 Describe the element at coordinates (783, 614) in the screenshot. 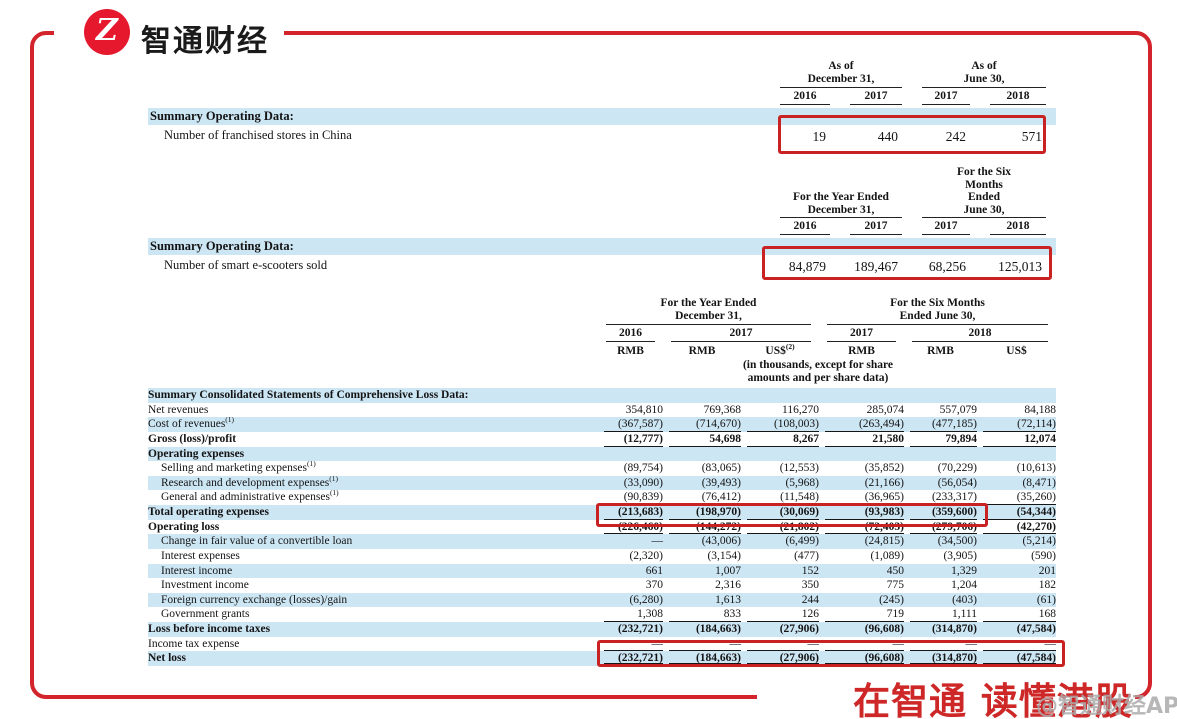

I see `cell-fy2017-usd: 126` at that location.